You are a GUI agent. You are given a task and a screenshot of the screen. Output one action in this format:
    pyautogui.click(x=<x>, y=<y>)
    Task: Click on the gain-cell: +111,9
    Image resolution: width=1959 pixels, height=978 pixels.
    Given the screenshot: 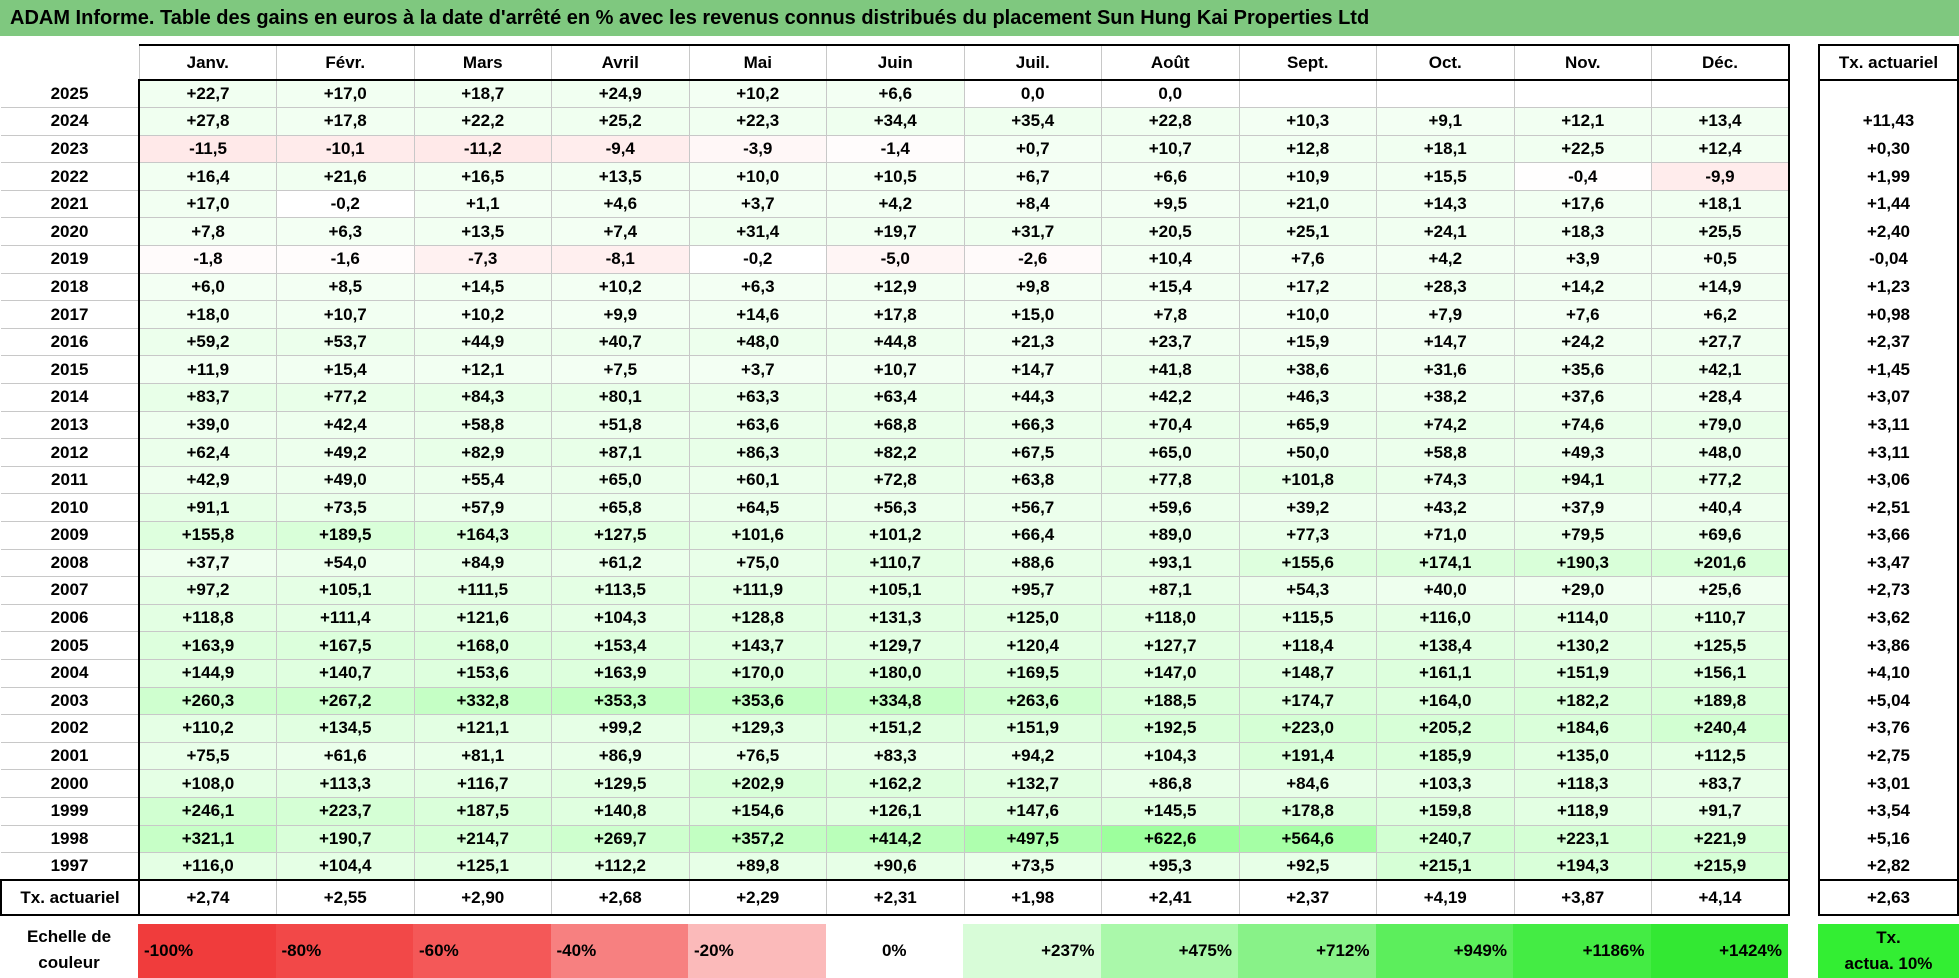 What is the action you would take?
    pyautogui.click(x=757, y=590)
    